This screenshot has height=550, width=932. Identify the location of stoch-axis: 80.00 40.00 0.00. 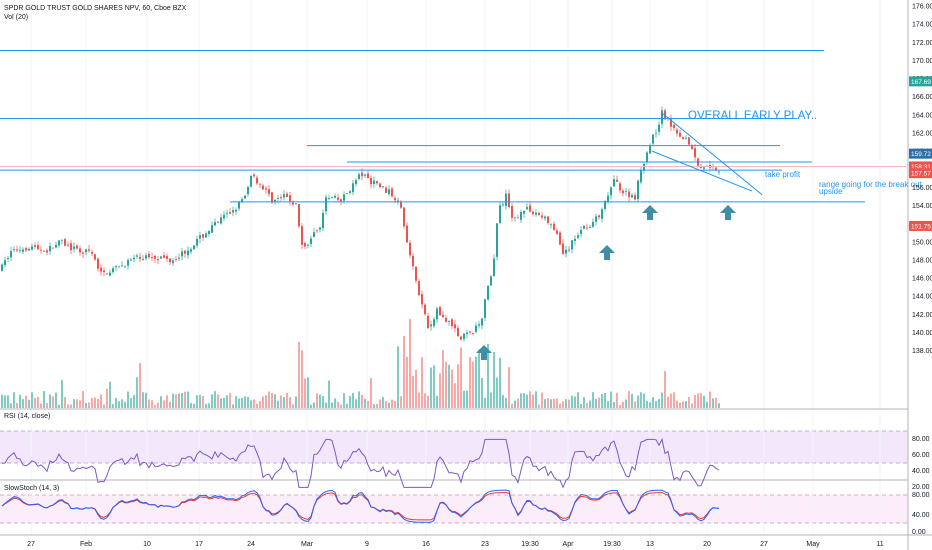
(921, 514).